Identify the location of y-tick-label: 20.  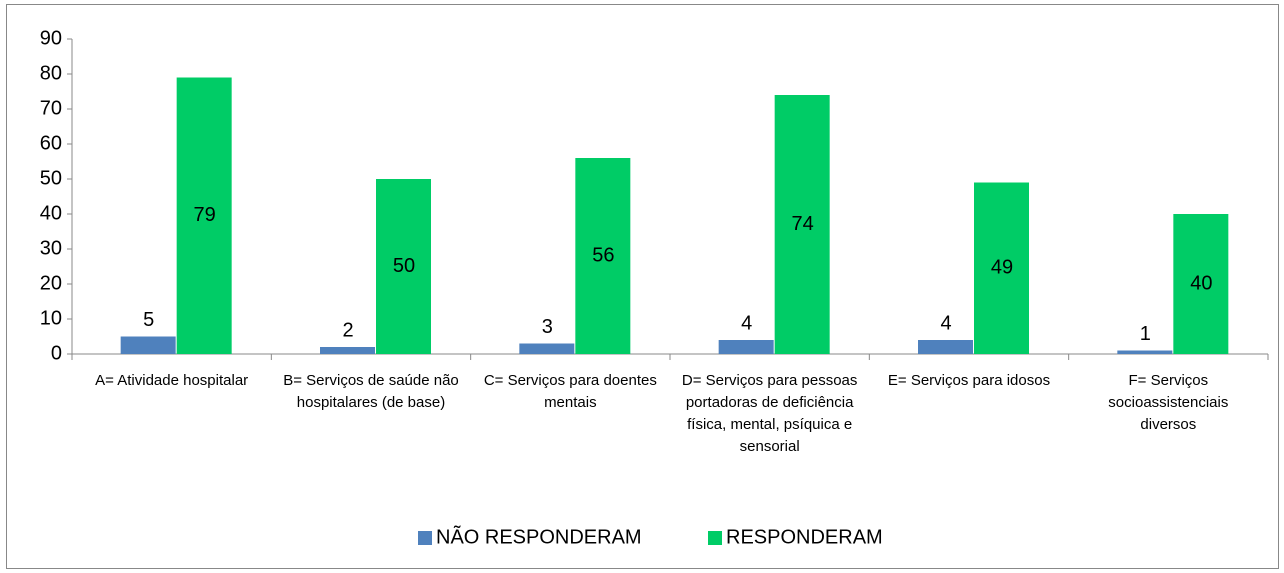
(51, 283).